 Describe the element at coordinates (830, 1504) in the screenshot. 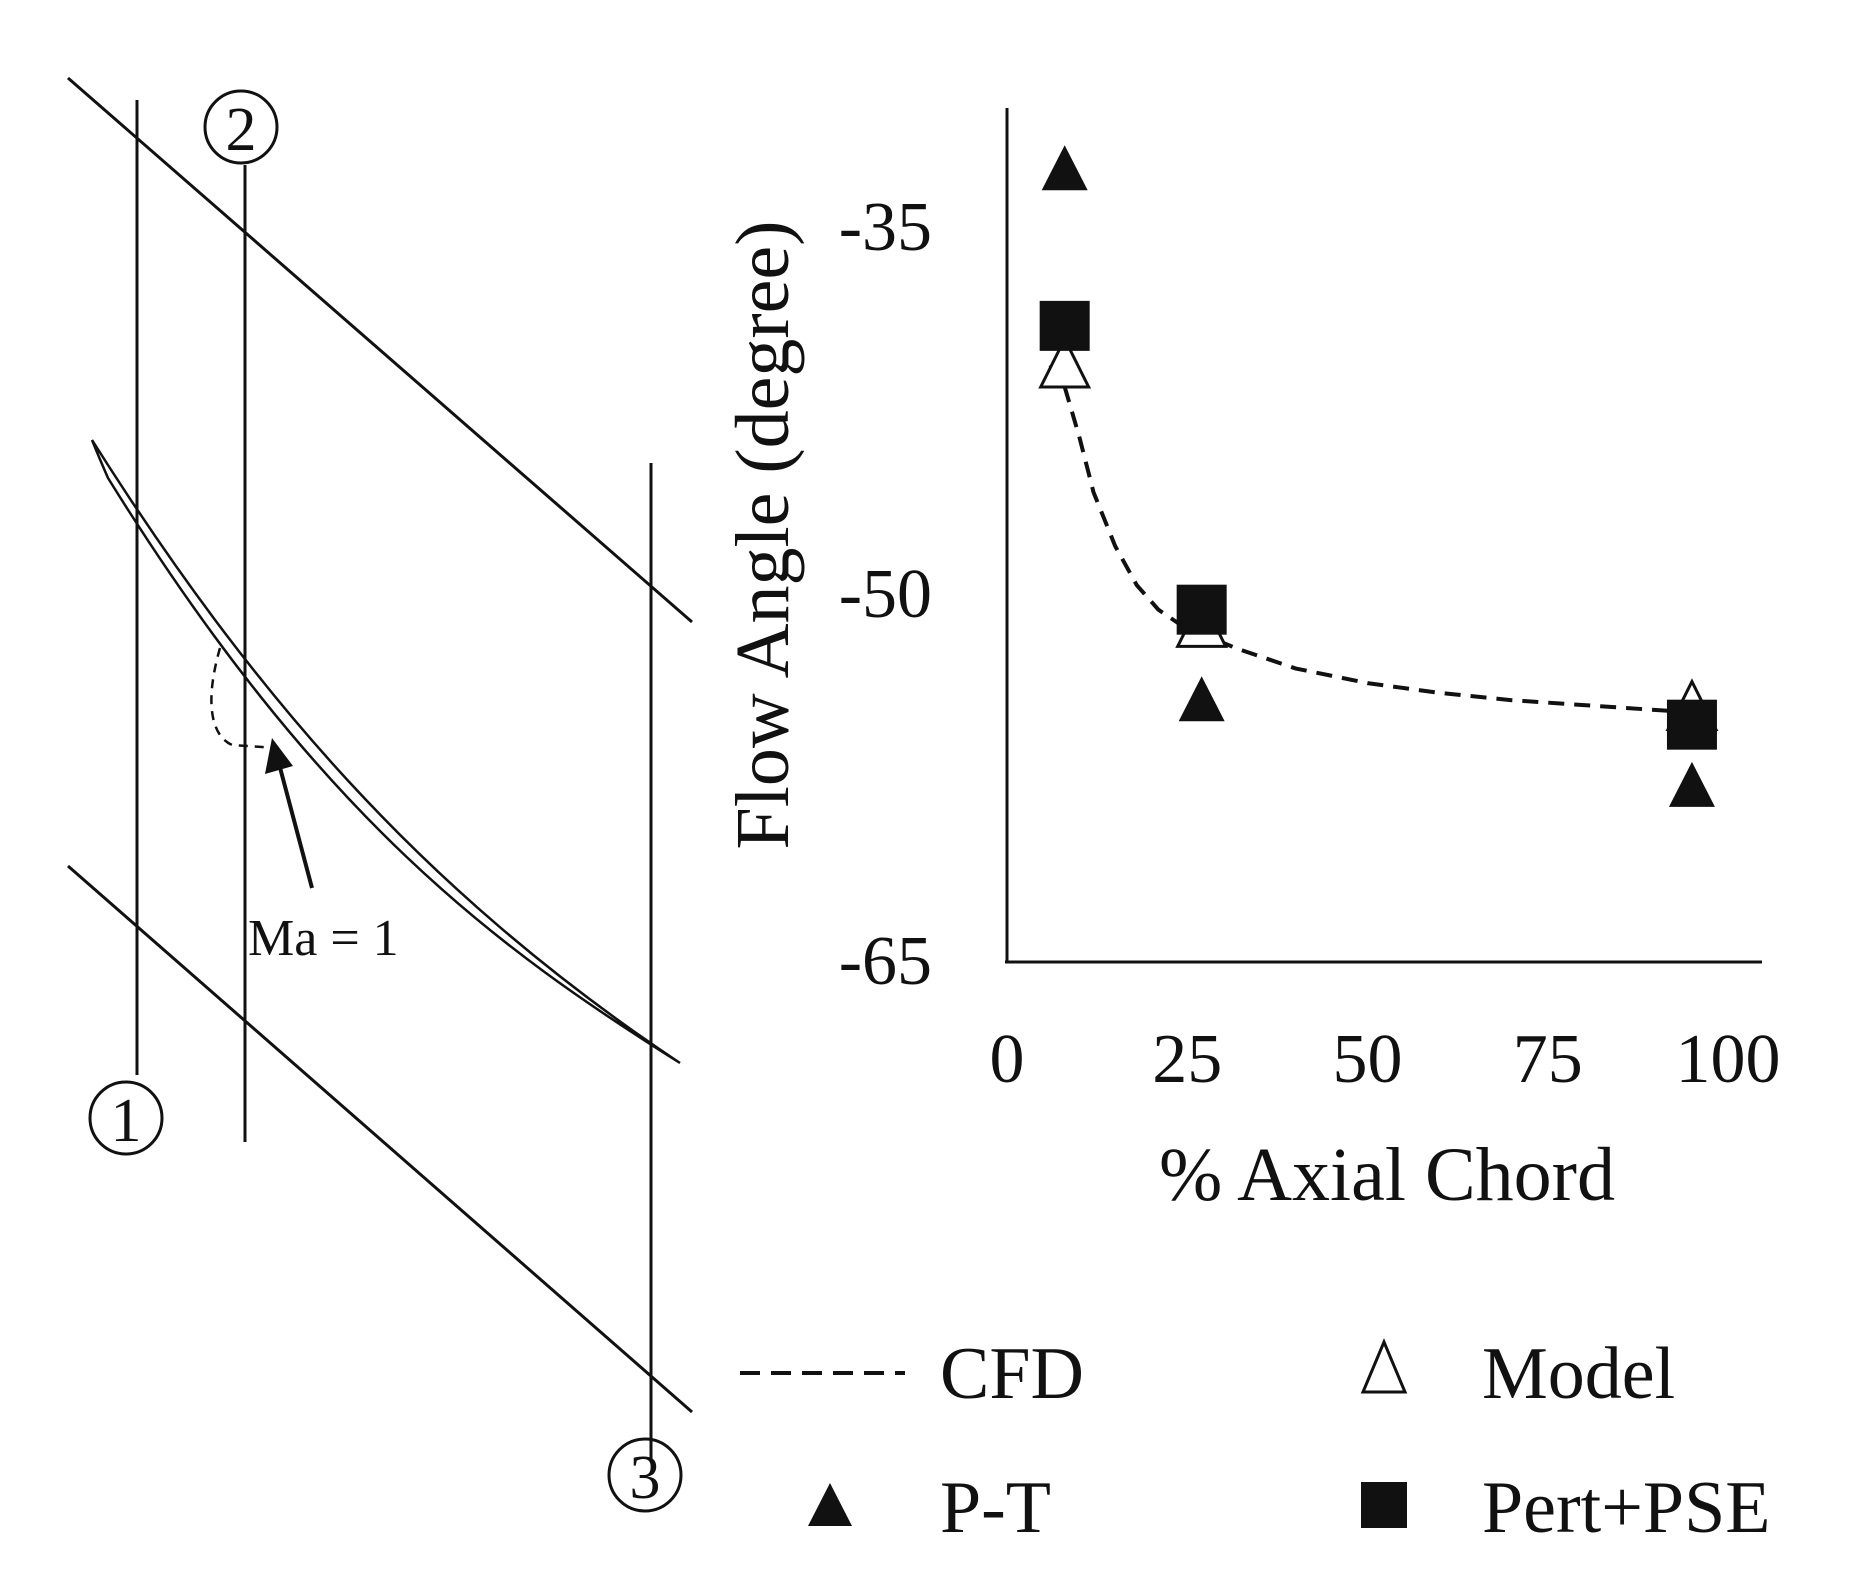

I see `legend-pt-swatch` at that location.